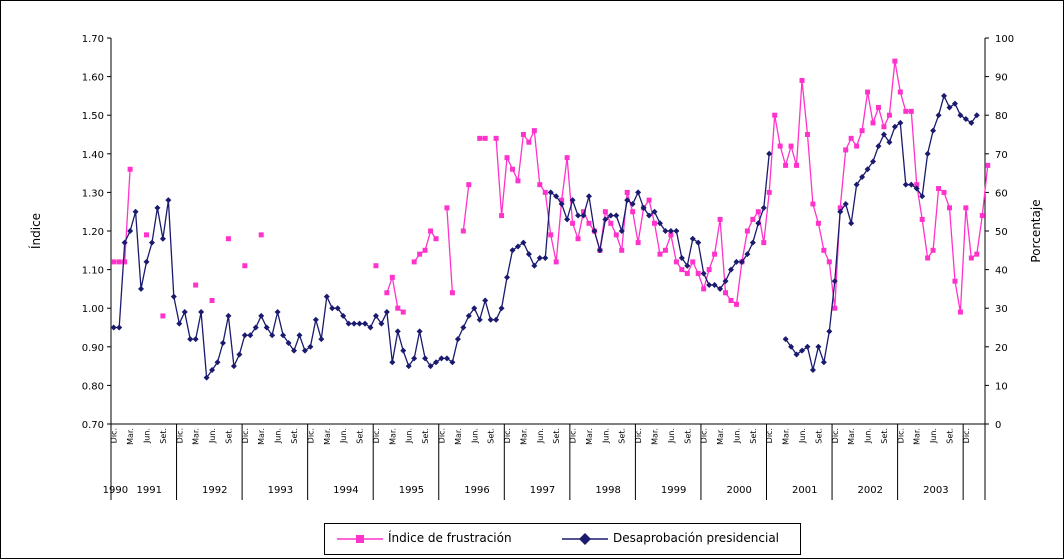 The image size is (1064, 559). What do you see at coordinates (696, 538) in the screenshot?
I see `legend-label-desaprobacion: Desaprobación presidencial` at bounding box center [696, 538].